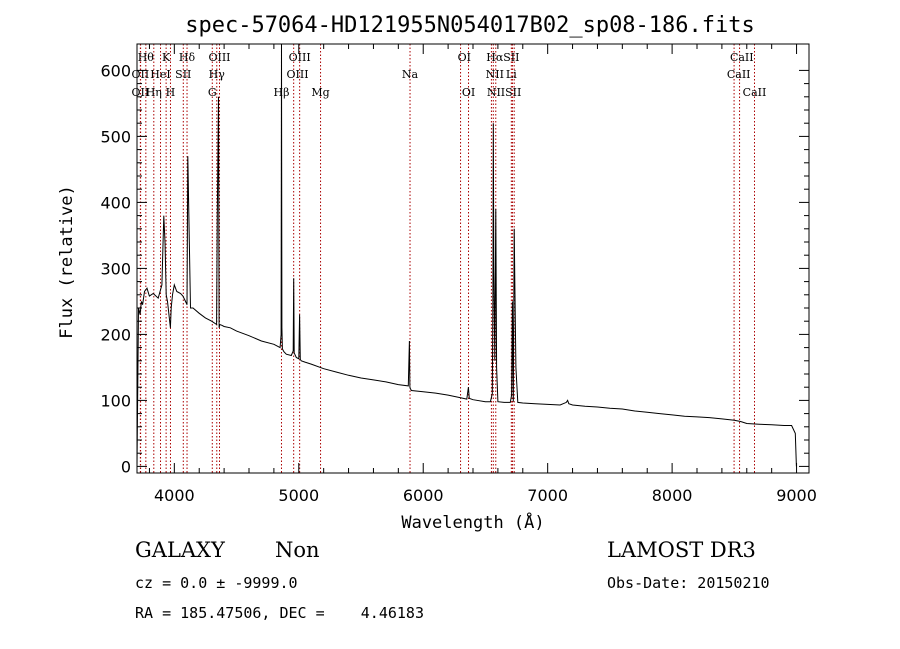 The height and width of the screenshot is (649, 900). What do you see at coordinates (410, 74) in the screenshot?
I see `line-label-r1-5: Na` at bounding box center [410, 74].